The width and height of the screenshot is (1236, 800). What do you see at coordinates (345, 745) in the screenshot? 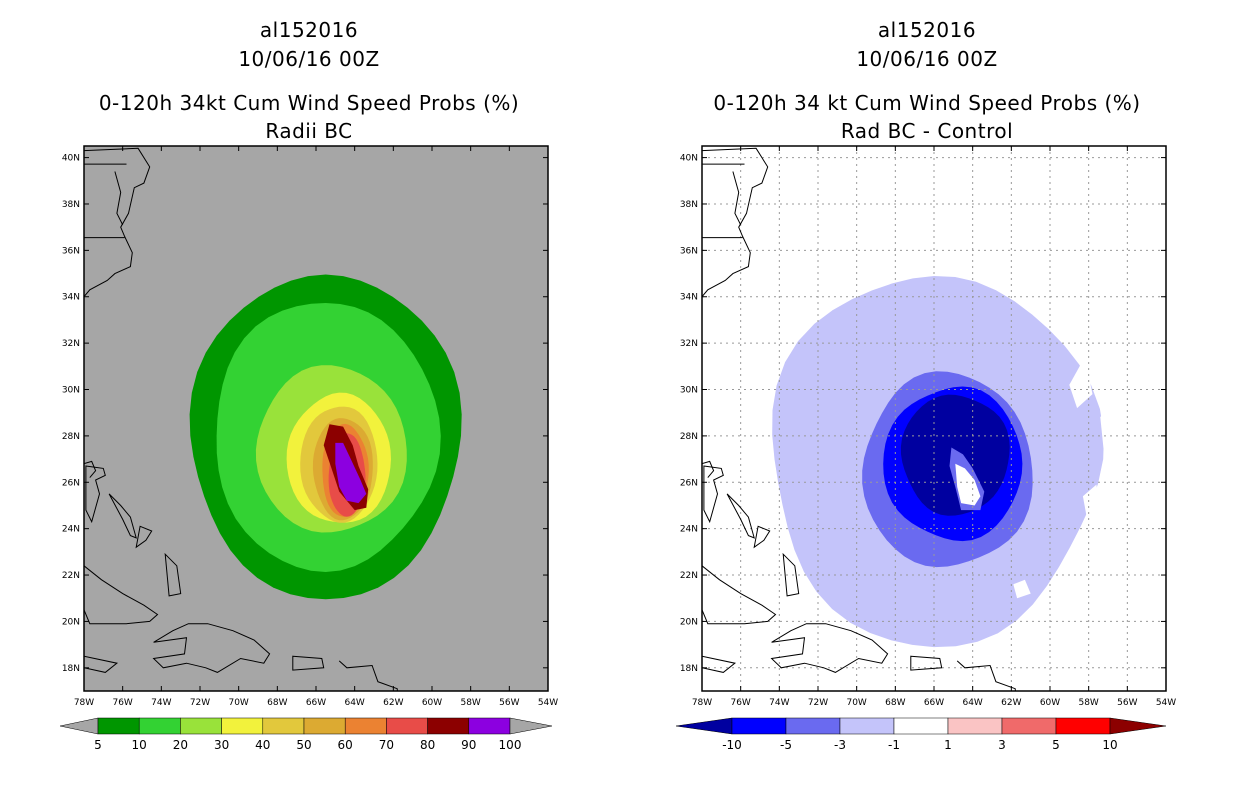
I see `colorbar-label: 60` at bounding box center [345, 745].